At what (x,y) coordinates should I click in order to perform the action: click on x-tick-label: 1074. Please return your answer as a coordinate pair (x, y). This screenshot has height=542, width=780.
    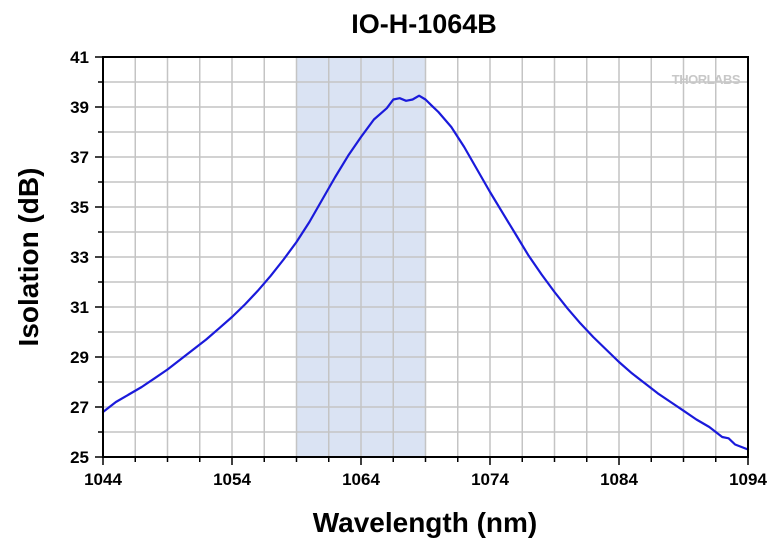
    Looking at the image, I should click on (490, 479).